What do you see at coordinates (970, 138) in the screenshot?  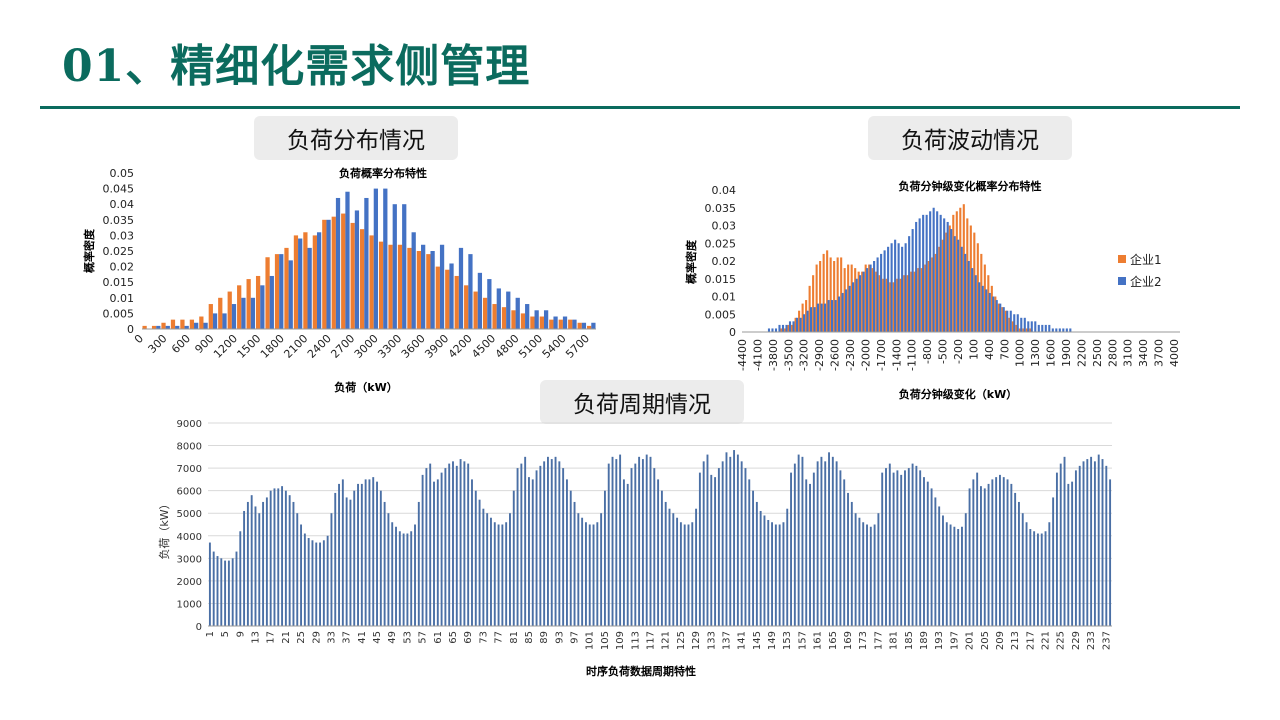 I see `section-label-fluctuation: 负荷波动情况` at bounding box center [970, 138].